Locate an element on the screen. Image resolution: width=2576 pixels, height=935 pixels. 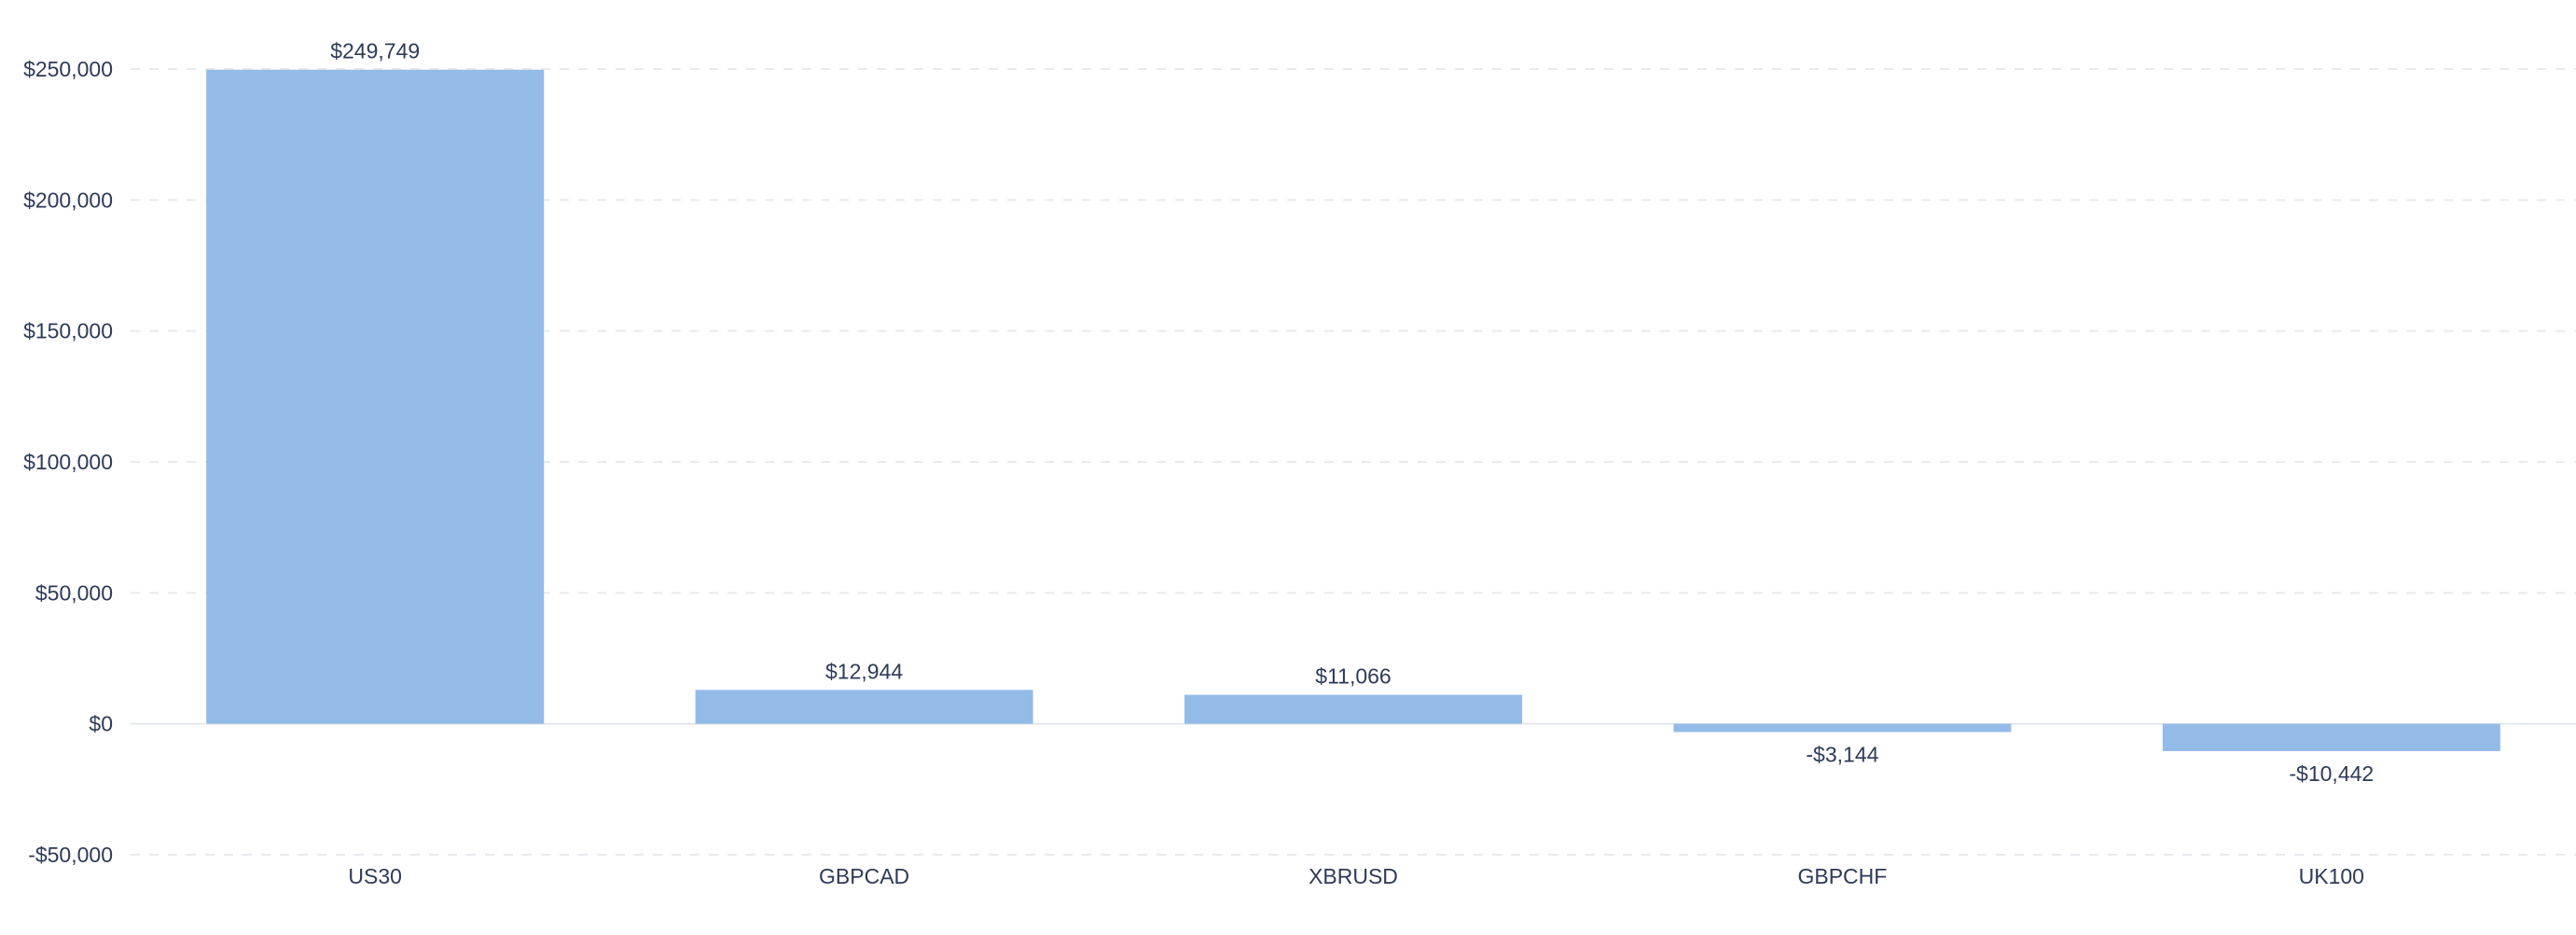
bar-xbrusd is located at coordinates (1353, 709).